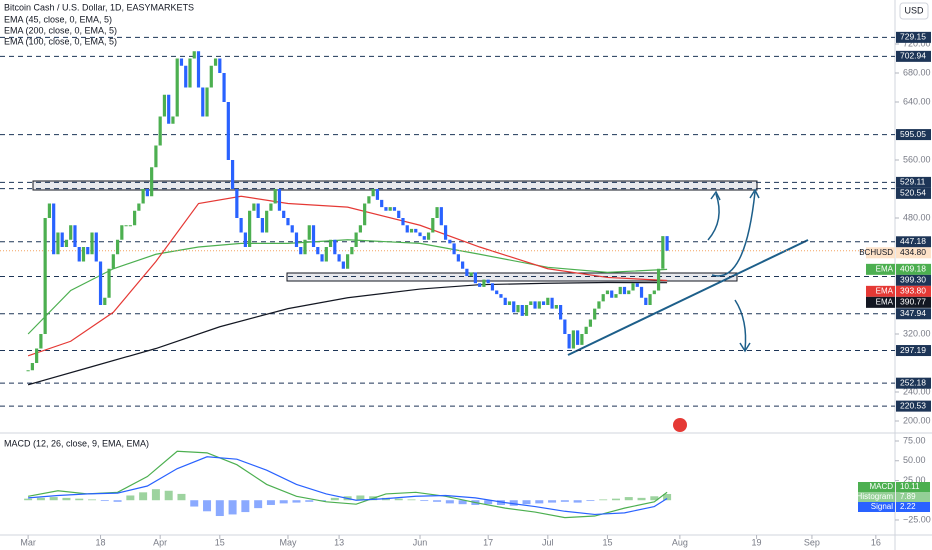  Describe the element at coordinates (913, 350) in the screenshot. I see `price-tag-label: 297.19` at that location.